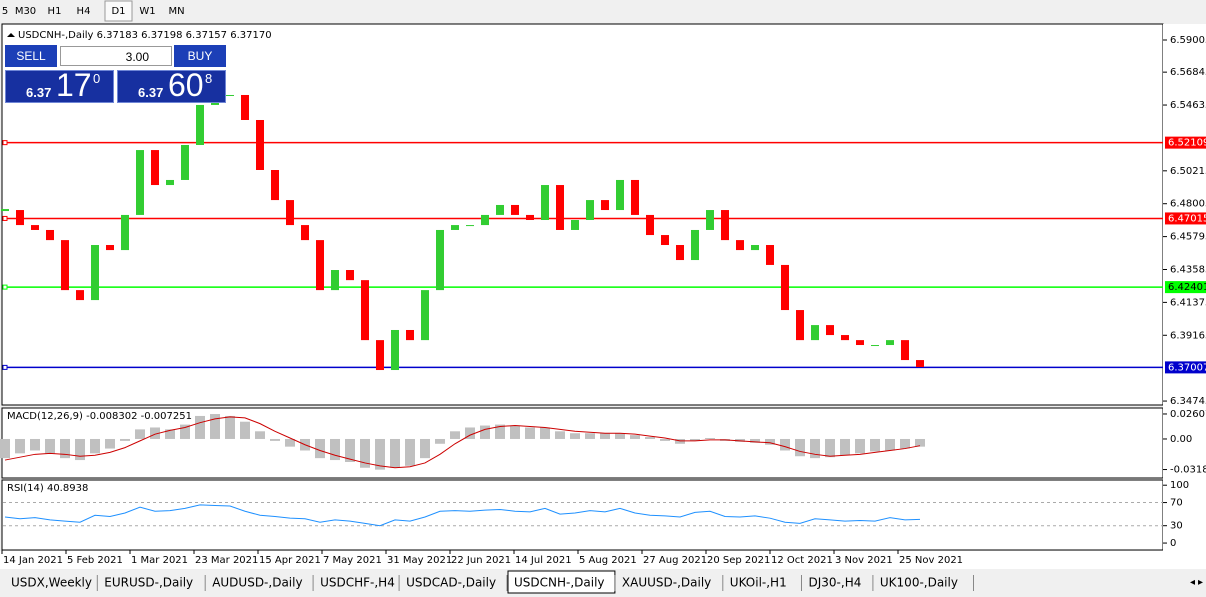  What do you see at coordinates (118, 11) in the screenshot?
I see `timeframe-button: D1` at bounding box center [118, 11].